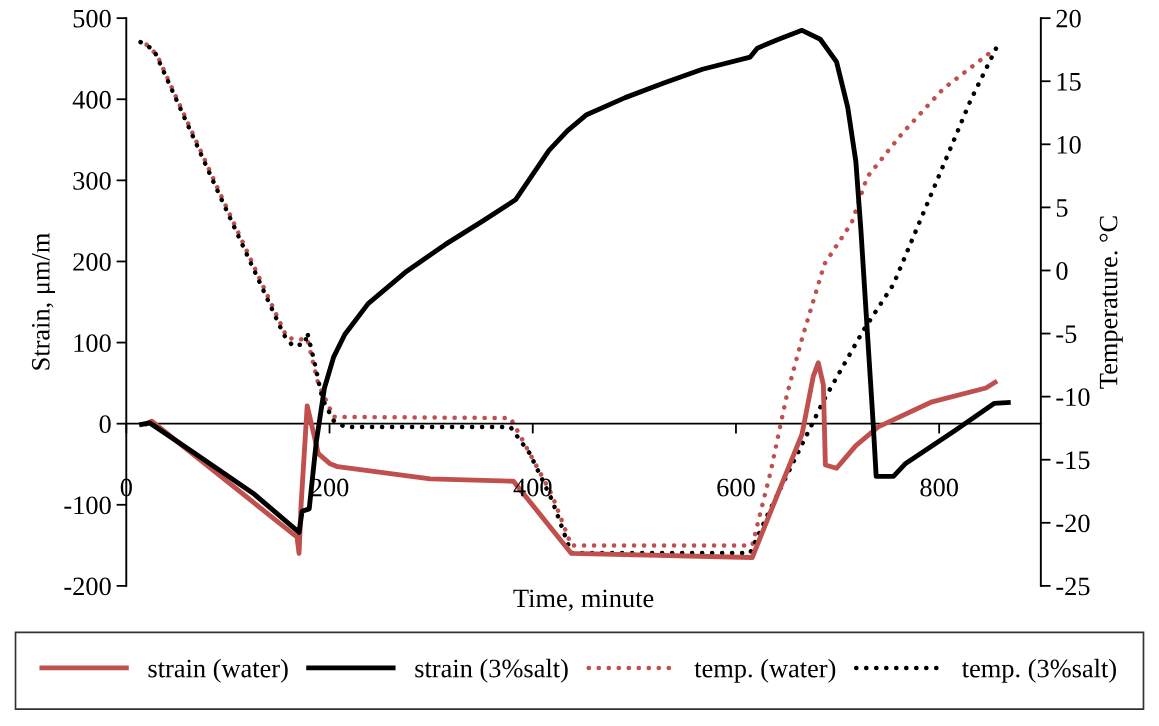  What do you see at coordinates (92, 180) in the screenshot?
I see `y-tick-label: 300` at bounding box center [92, 180].